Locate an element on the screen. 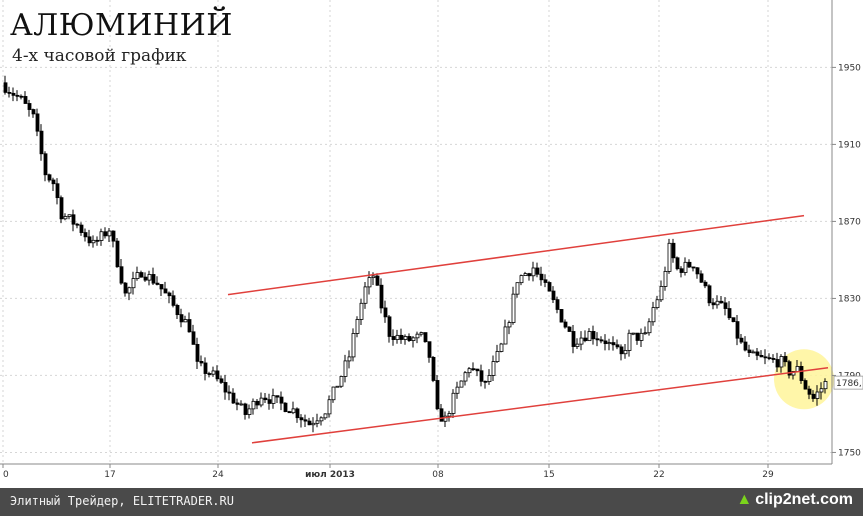 The height and width of the screenshot is (516, 863). y-tick-label: 1950 is located at coordinates (849, 68).